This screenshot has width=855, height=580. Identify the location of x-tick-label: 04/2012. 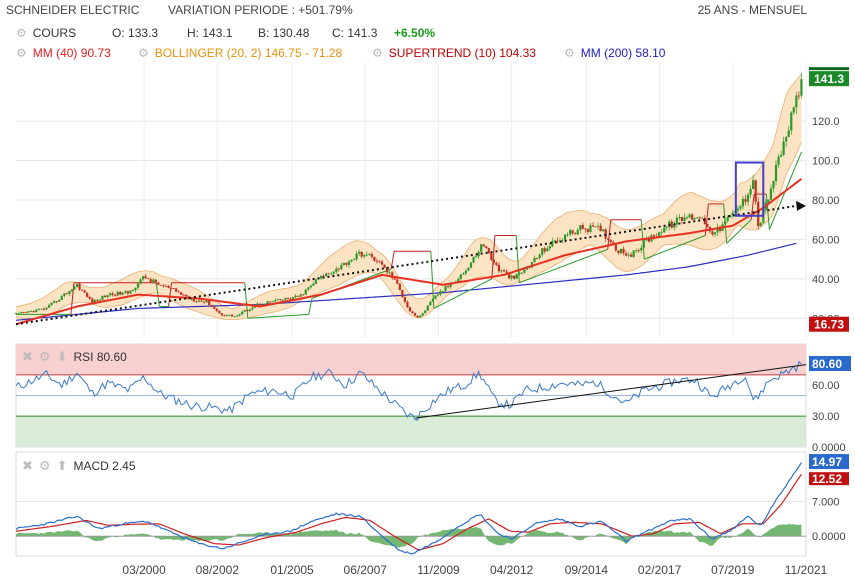
(512, 570).